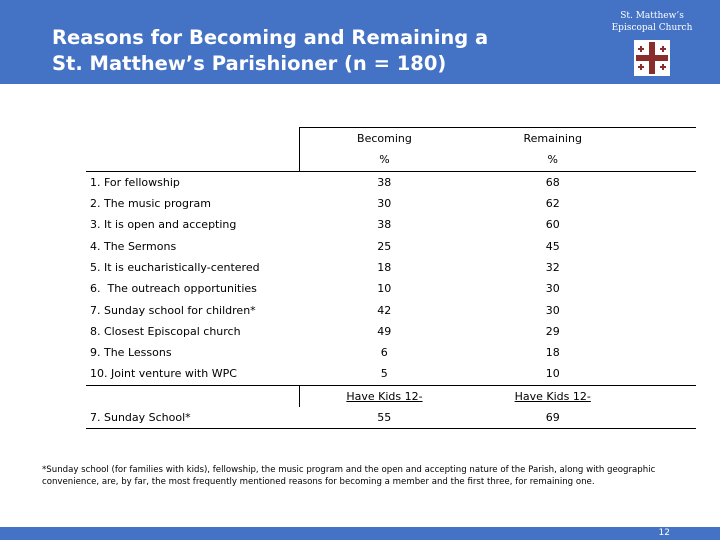  What do you see at coordinates (193, 418) in the screenshot?
I see `row-label: 7. Sunday School*` at bounding box center [193, 418].